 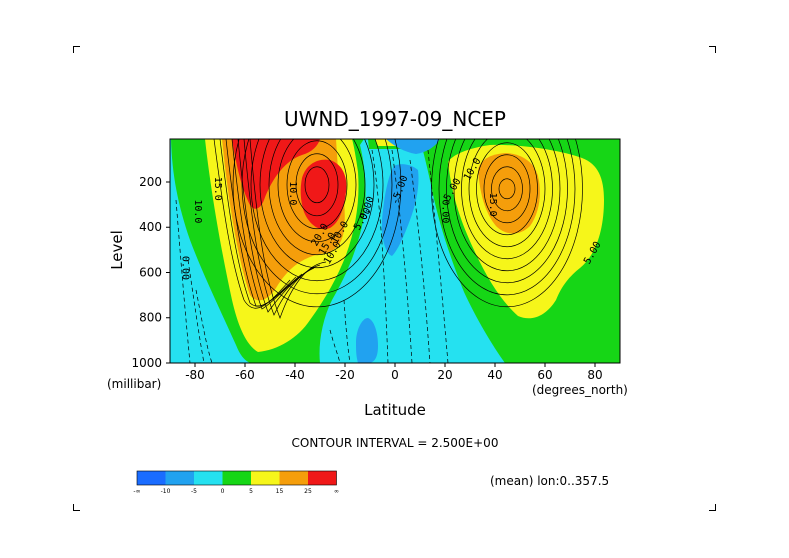 What do you see at coordinates (223, 491) in the screenshot?
I see `colorbar-label: 0` at bounding box center [223, 491].